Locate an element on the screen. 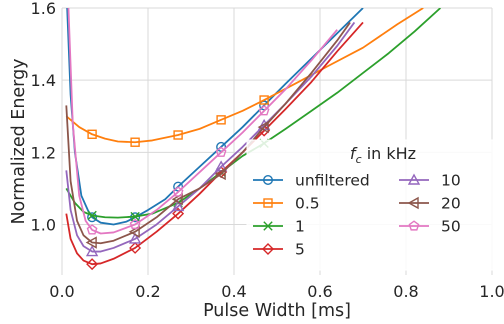 This screenshot has width=504, height=324. legend-item-50: 50 is located at coordinates (430, 227).